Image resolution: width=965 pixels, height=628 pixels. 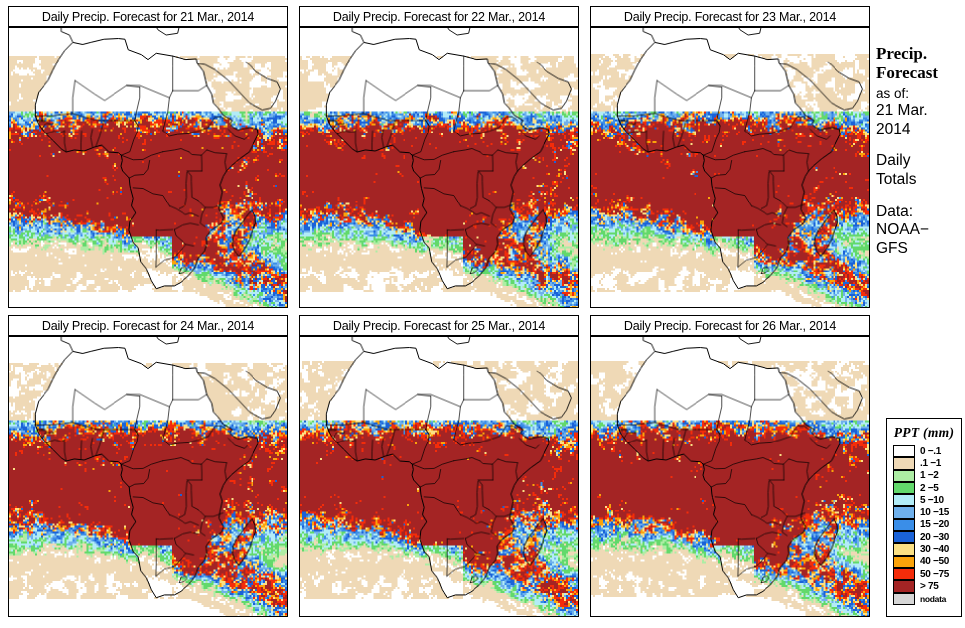 What do you see at coordinates (929, 586) in the screenshot?
I see `legend-label: > 75` at bounding box center [929, 586].